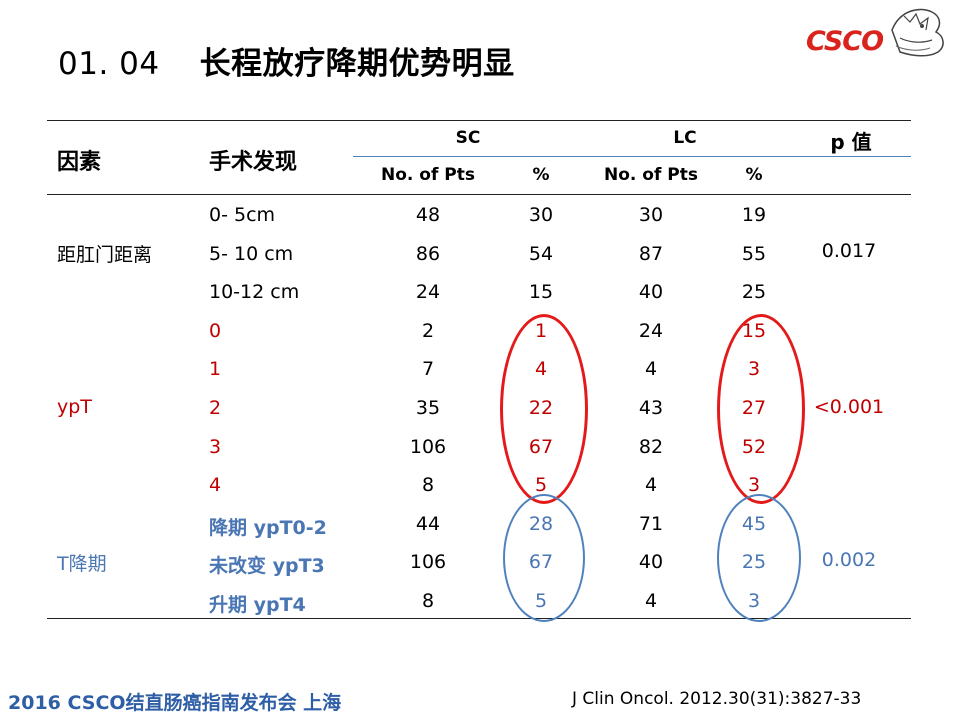 This screenshot has width=960, height=720. Describe the element at coordinates (651, 523) in the screenshot. I see `table-cell-lc-pts: 71` at that location.